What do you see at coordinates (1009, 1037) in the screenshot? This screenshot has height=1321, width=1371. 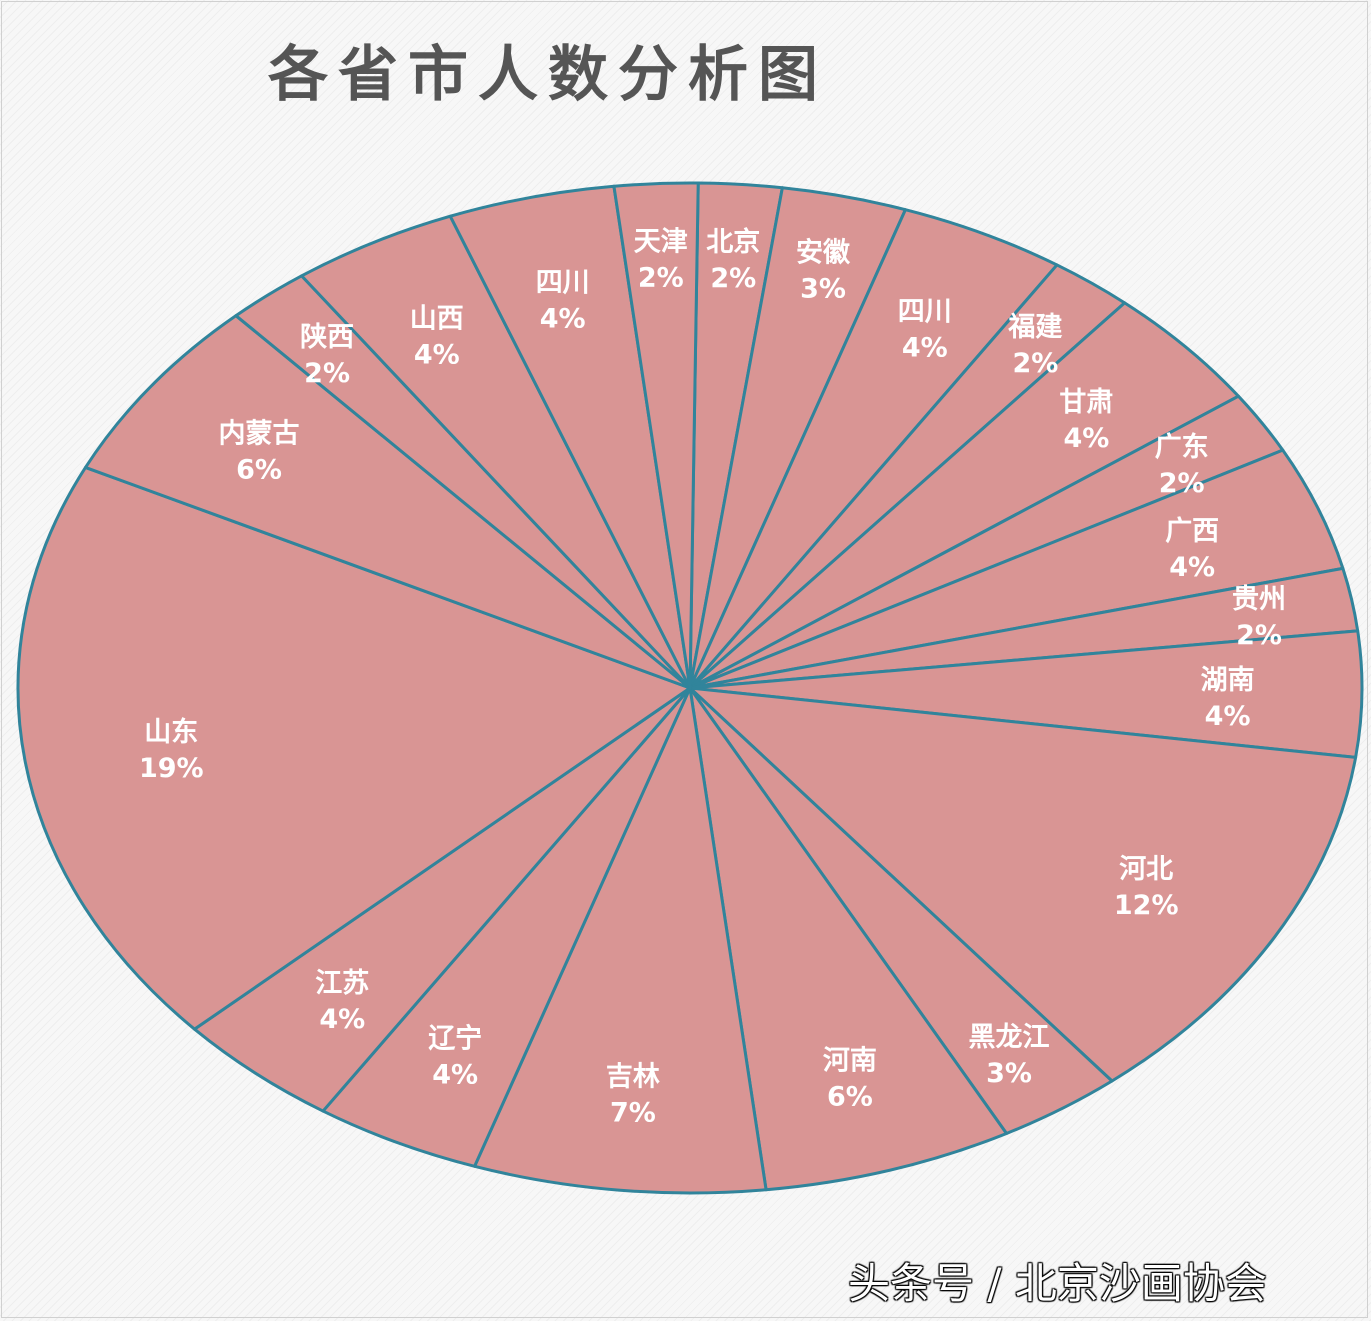 I see `slice-name-label: 黑龙江` at bounding box center [1009, 1037].